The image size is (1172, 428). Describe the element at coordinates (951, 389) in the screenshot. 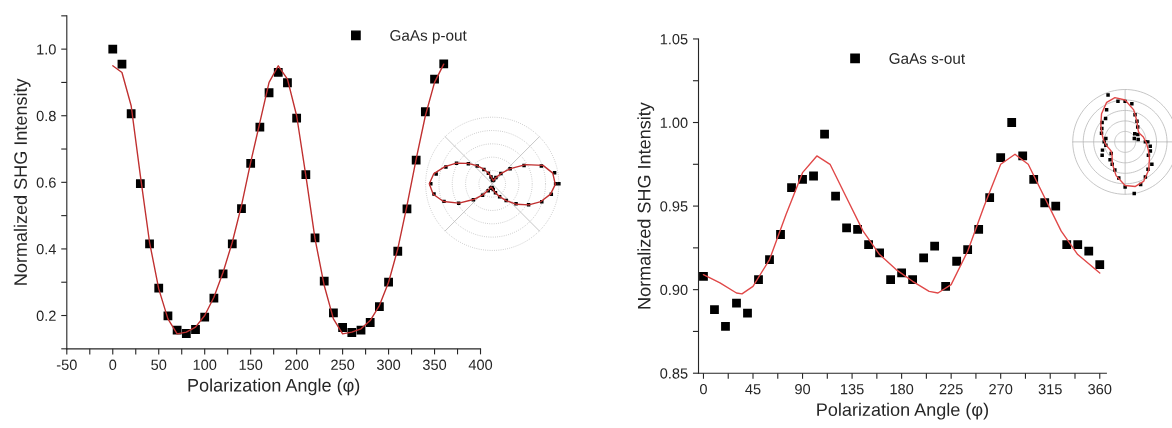

I see `x-tick-label: 225` at that location.